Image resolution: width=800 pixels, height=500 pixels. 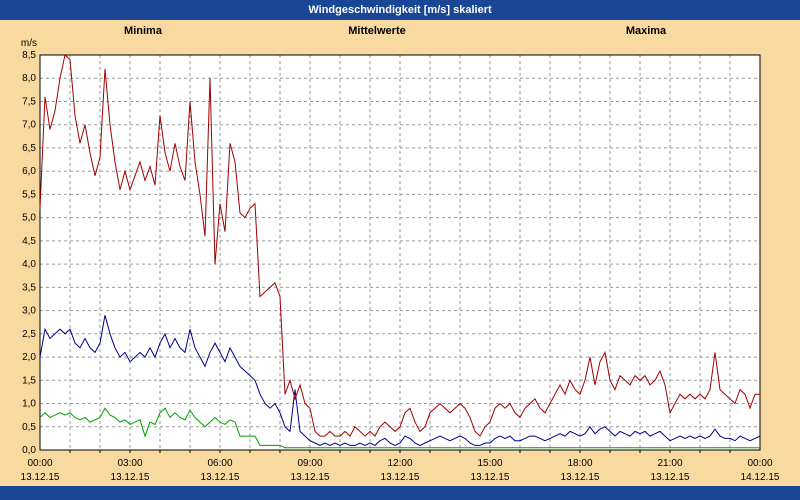 I want to click on y-tick-label: 0,0, so click(x=29, y=450).